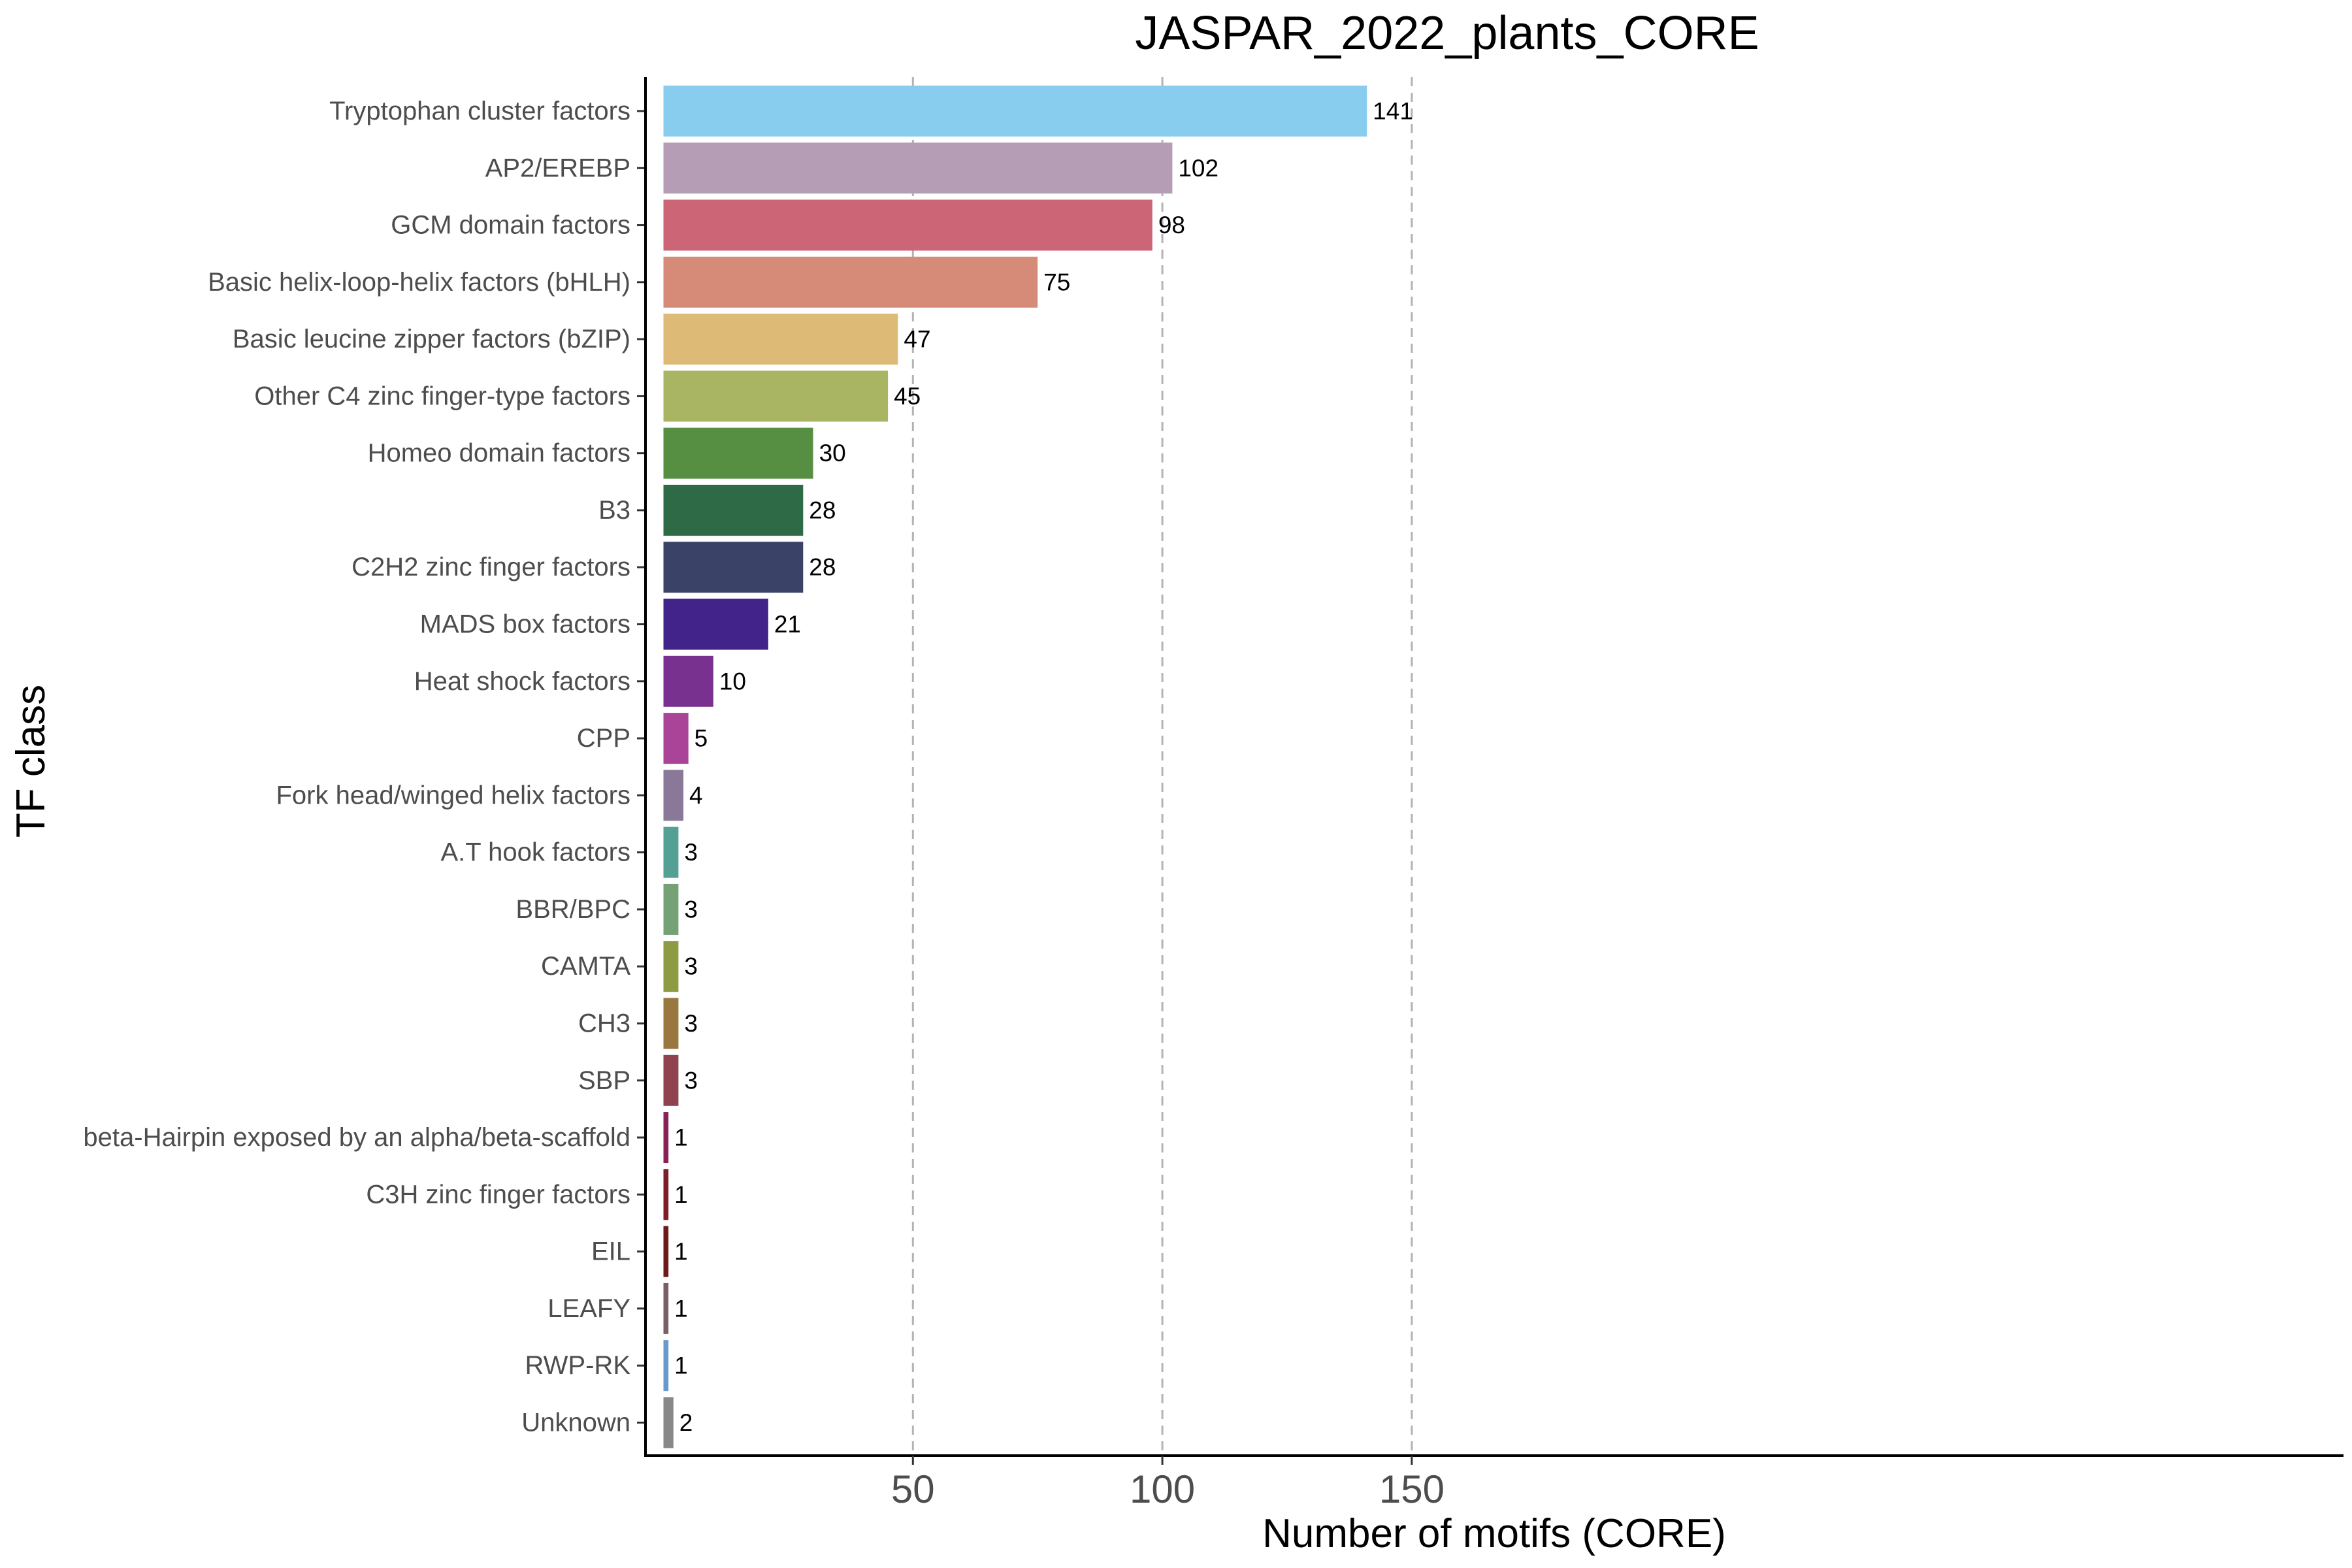 The image size is (2352, 1568). What do you see at coordinates (1412, 1489) in the screenshot?
I see `x-tick-label: 150` at bounding box center [1412, 1489].